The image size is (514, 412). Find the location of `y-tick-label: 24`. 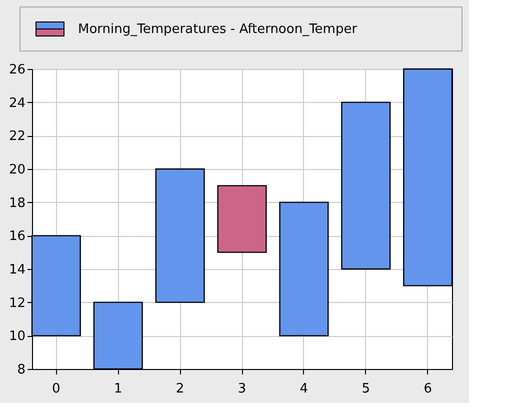

y-tick-label: 24 is located at coordinates (17, 103).